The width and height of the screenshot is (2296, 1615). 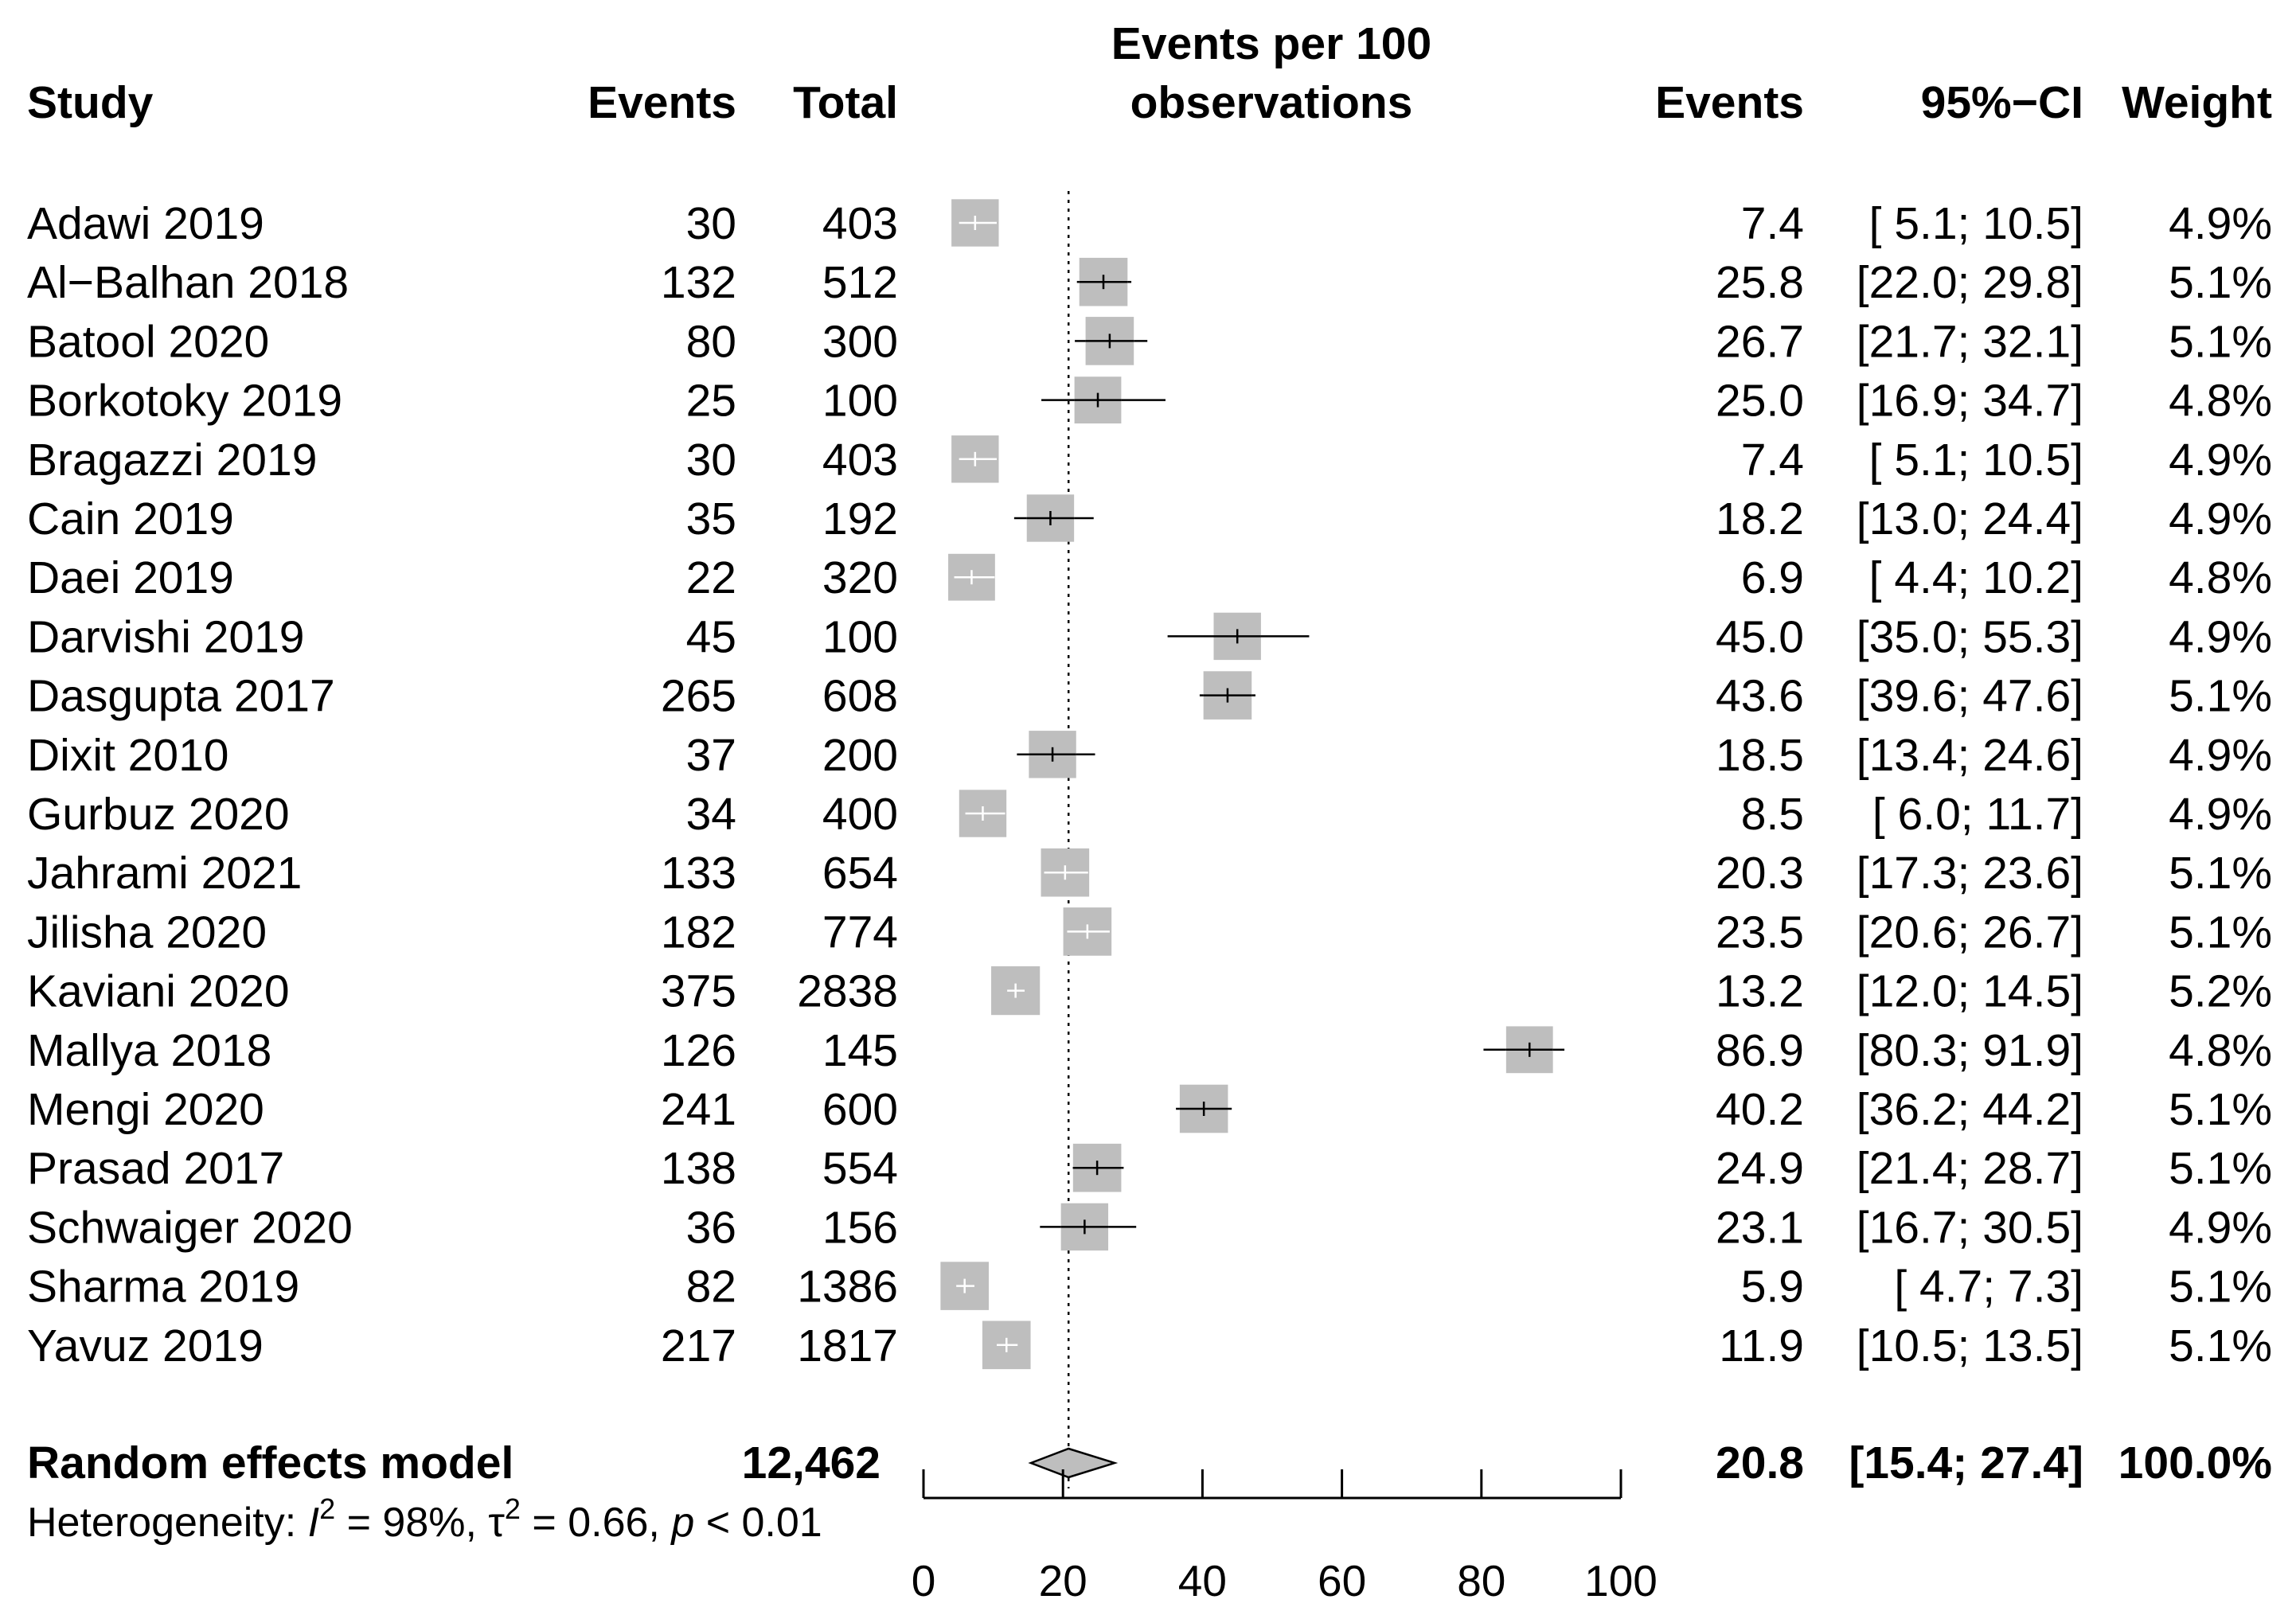 I want to click on study-ci: [22.0; 29.8], so click(x=1970, y=282).